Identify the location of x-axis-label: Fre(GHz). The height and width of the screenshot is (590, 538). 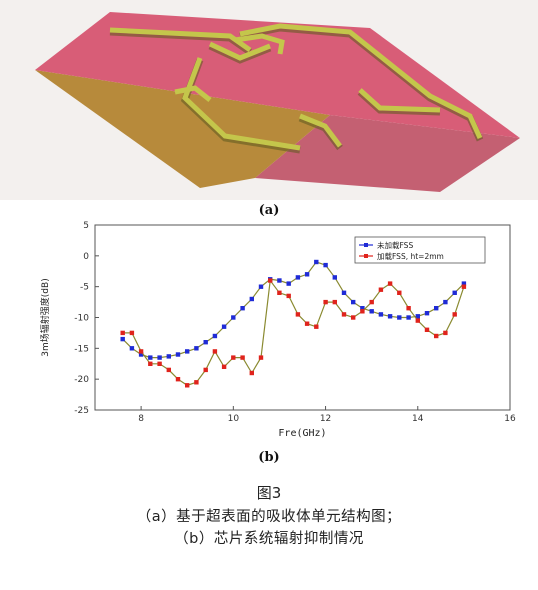
(302, 433).